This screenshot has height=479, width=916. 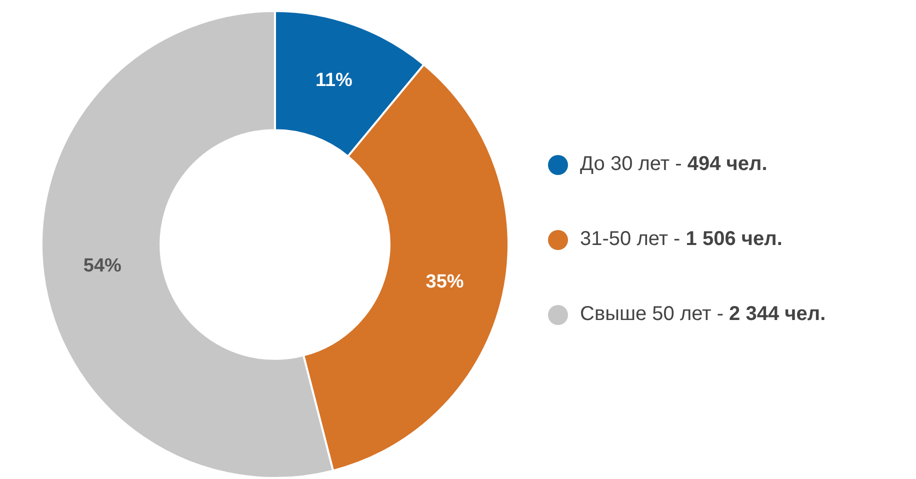 What do you see at coordinates (334, 81) in the screenshot?
I see `data-label: 11%` at bounding box center [334, 81].